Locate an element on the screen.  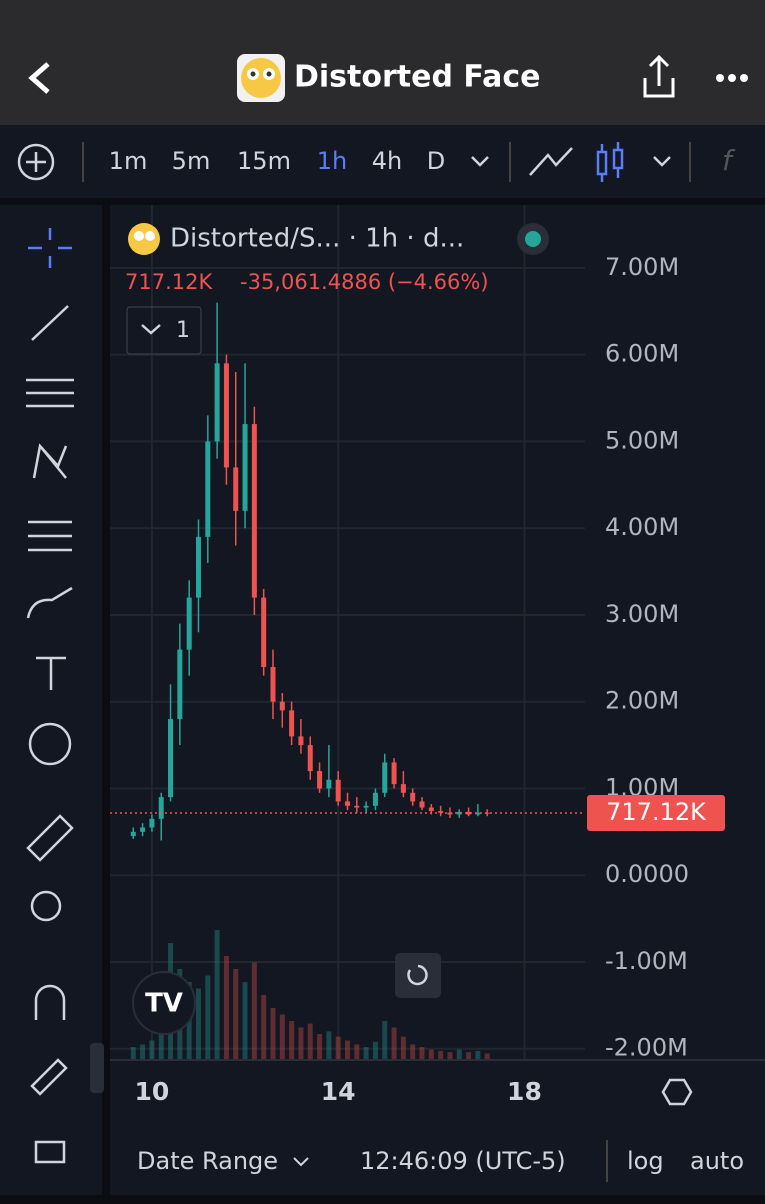
settings-button is located at coordinates (677, 1092).